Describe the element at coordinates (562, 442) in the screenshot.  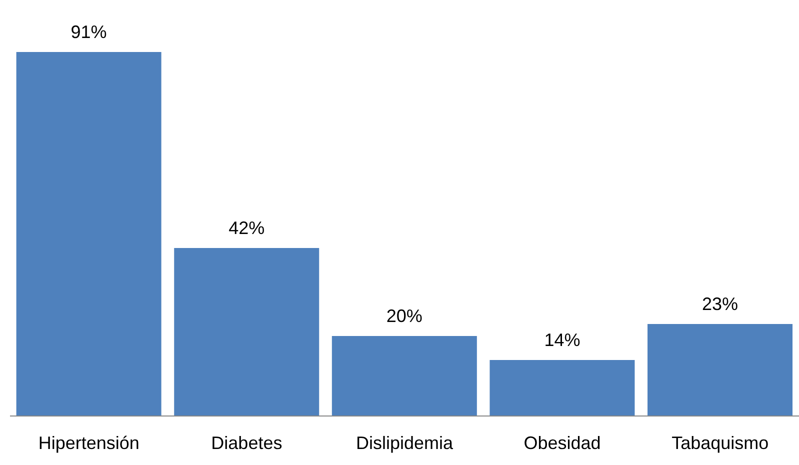
I see `x-tick-label: Obesidad` at that location.